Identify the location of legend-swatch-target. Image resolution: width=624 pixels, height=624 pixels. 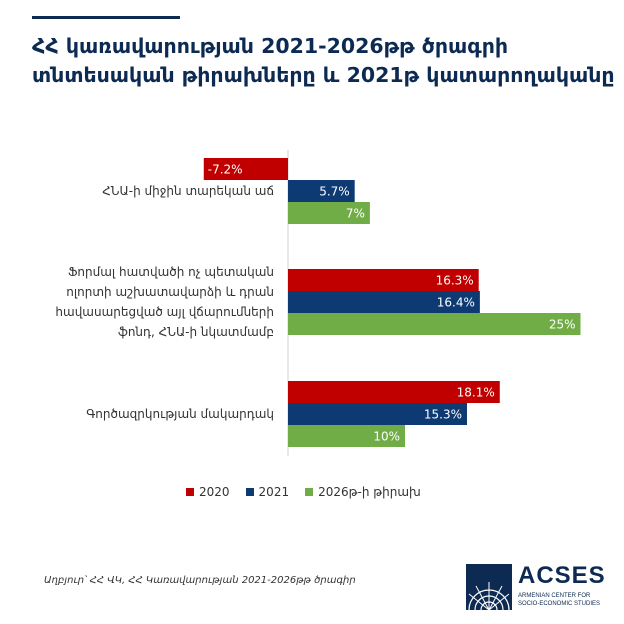
(309, 492).